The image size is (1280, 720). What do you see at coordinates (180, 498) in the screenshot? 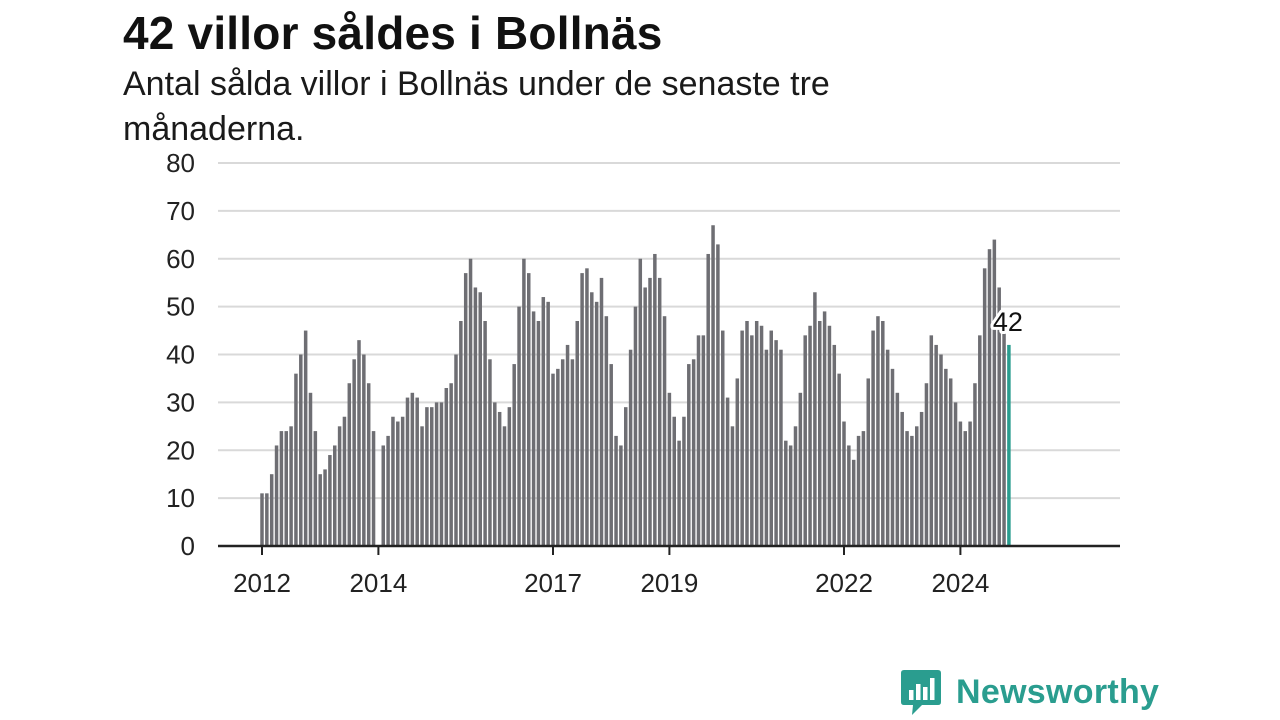
I see `y-tick-label: 10` at bounding box center [180, 498].